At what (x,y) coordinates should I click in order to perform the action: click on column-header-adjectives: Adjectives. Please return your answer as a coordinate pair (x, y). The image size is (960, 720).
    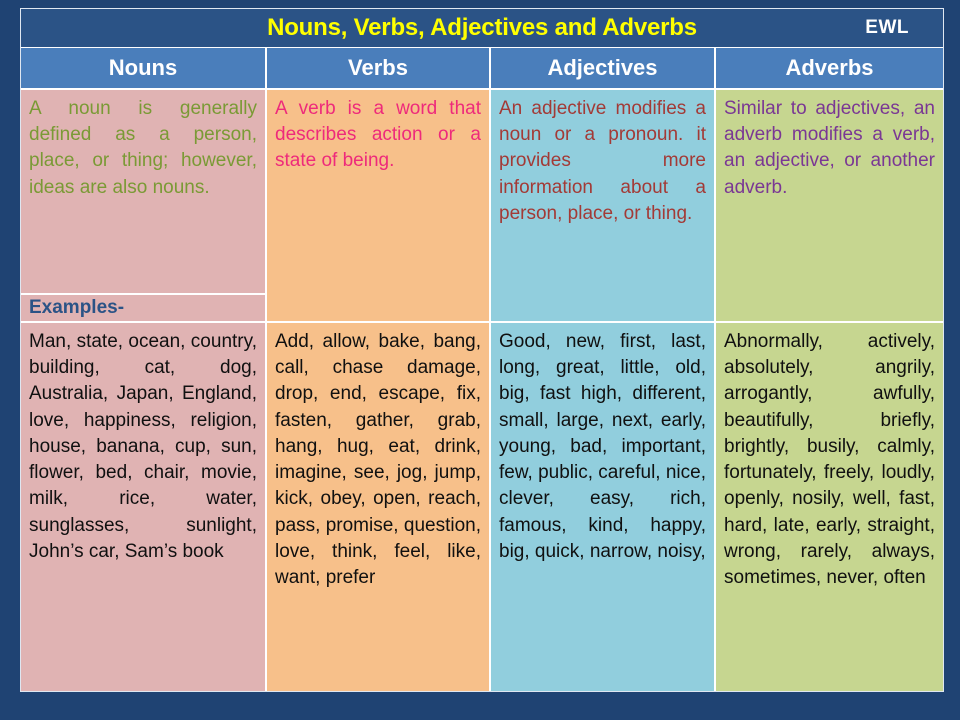
    Looking at the image, I should click on (603, 69).